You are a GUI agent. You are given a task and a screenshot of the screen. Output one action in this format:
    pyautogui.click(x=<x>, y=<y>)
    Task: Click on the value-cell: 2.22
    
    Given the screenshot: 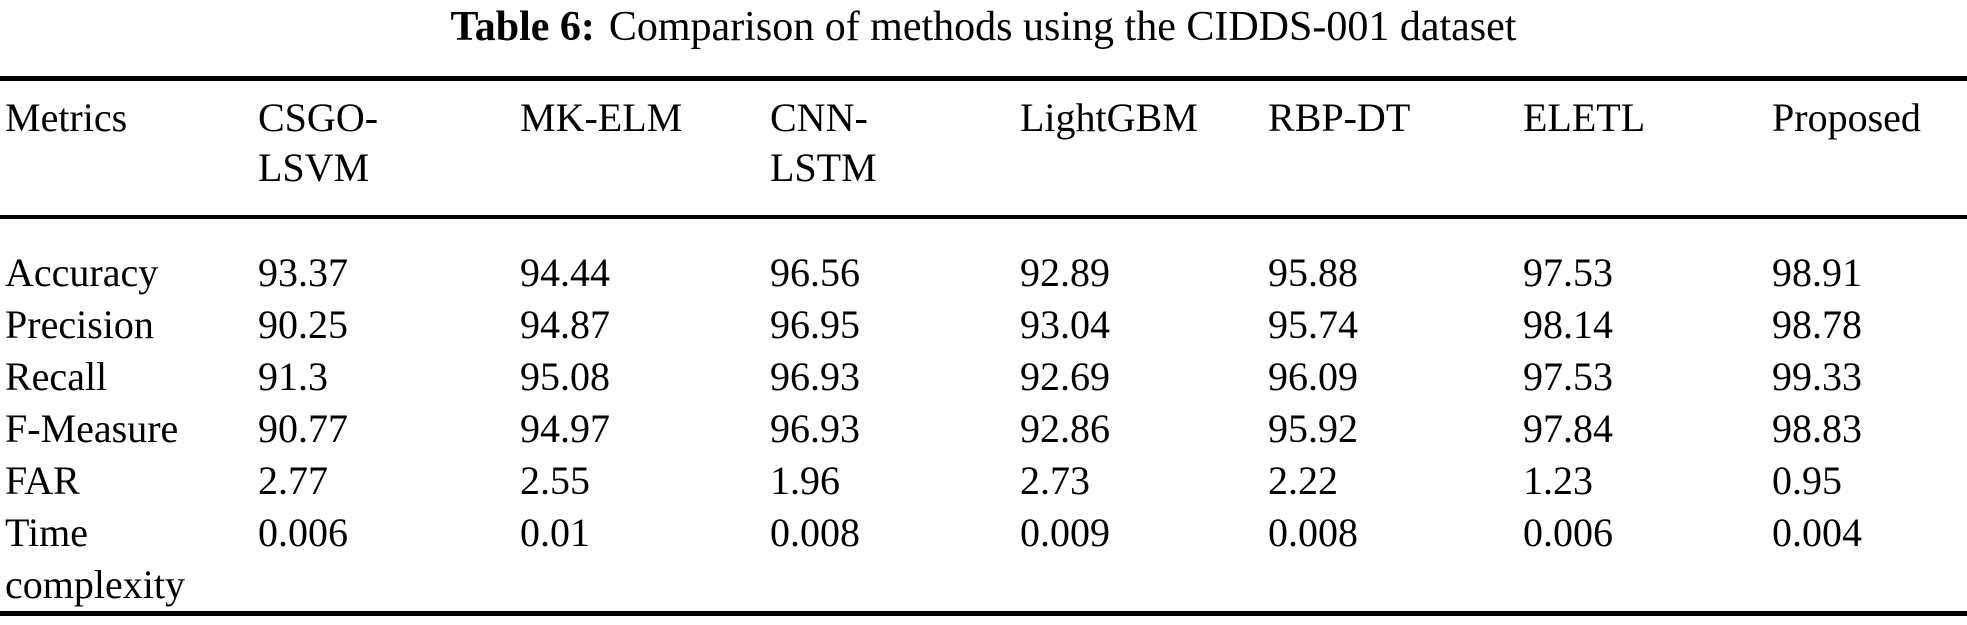 What is the action you would take?
    pyautogui.click(x=1303, y=480)
    